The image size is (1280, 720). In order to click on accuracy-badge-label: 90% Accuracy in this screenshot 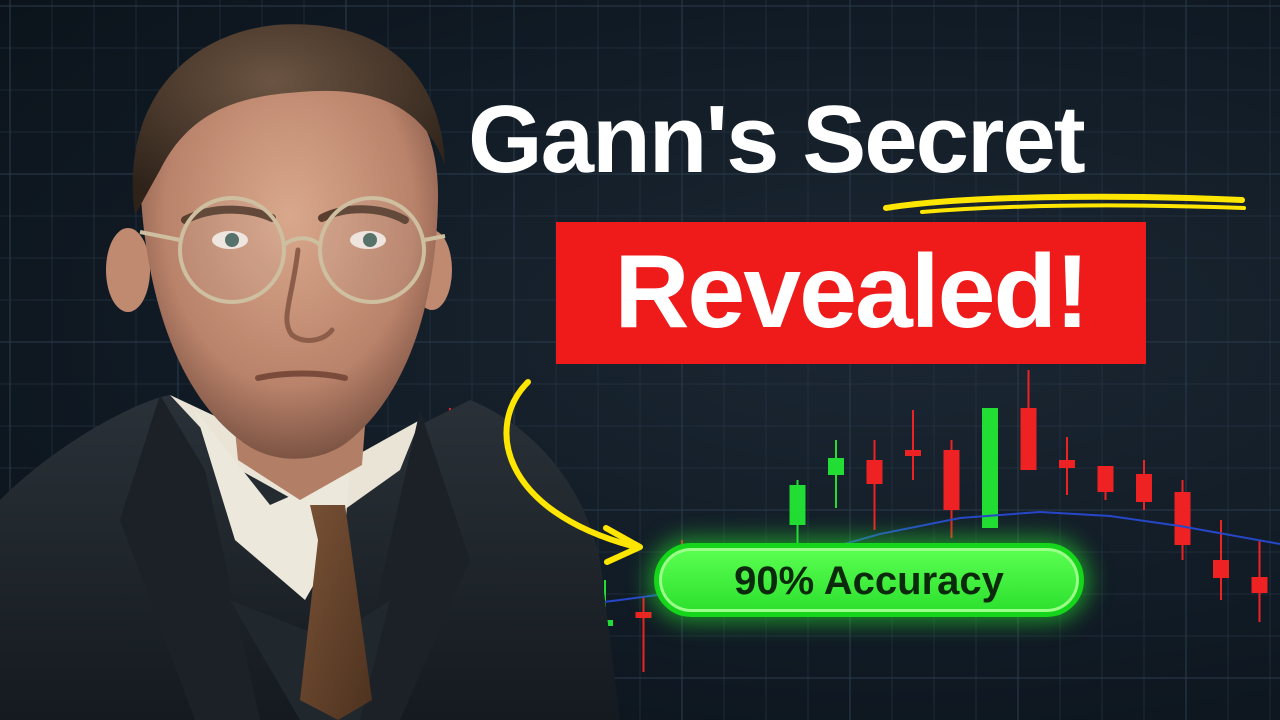, I will do `click(869, 581)`.